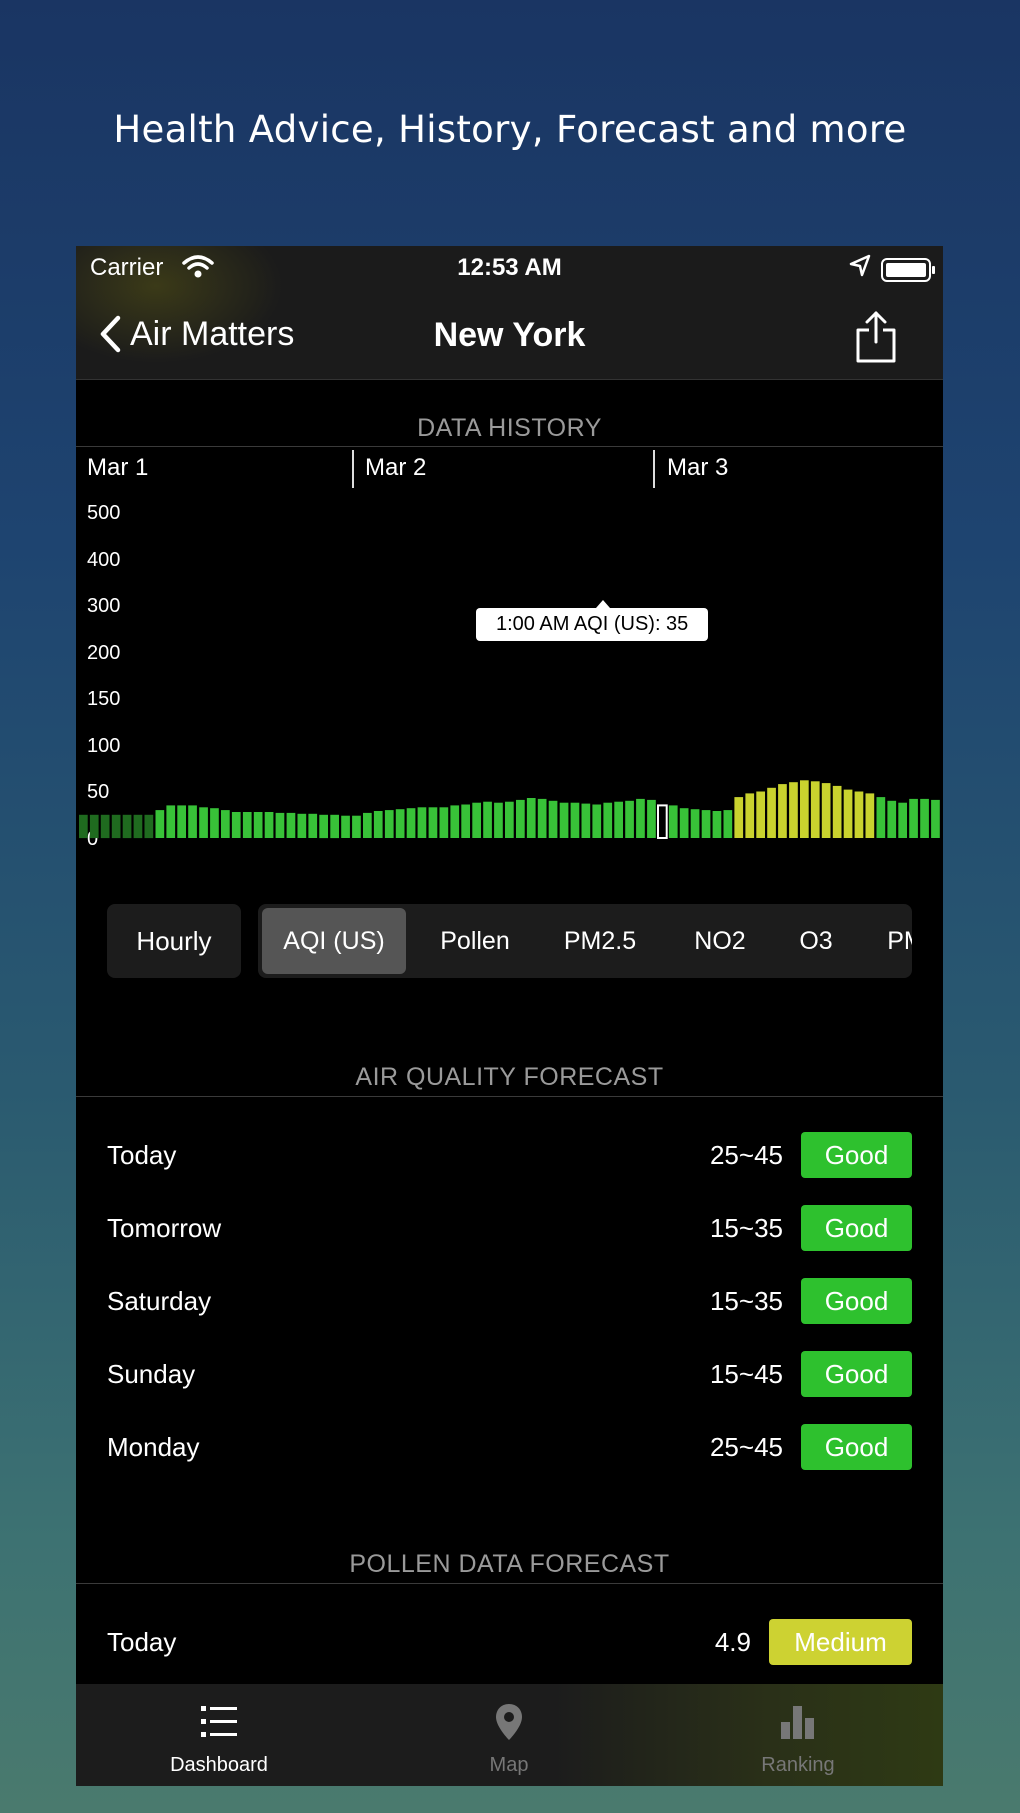  I want to click on forecast-day: Saturday, so click(159, 1301).